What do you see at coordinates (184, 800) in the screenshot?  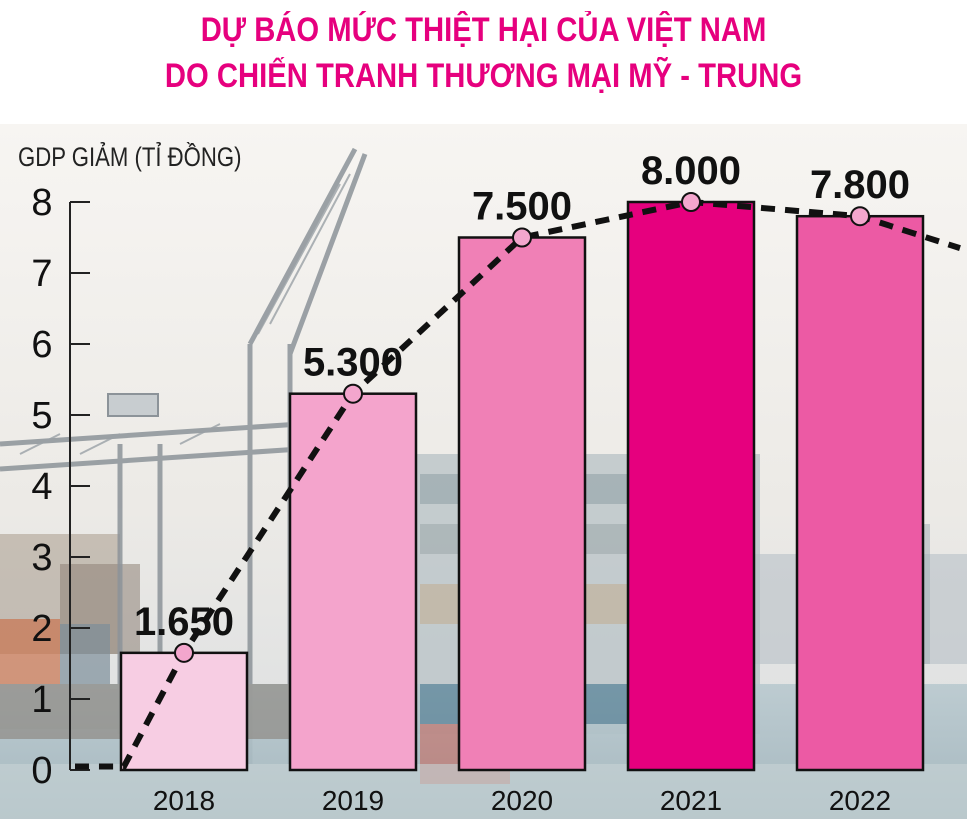 I see `x-tick-label-2018: 2018` at bounding box center [184, 800].